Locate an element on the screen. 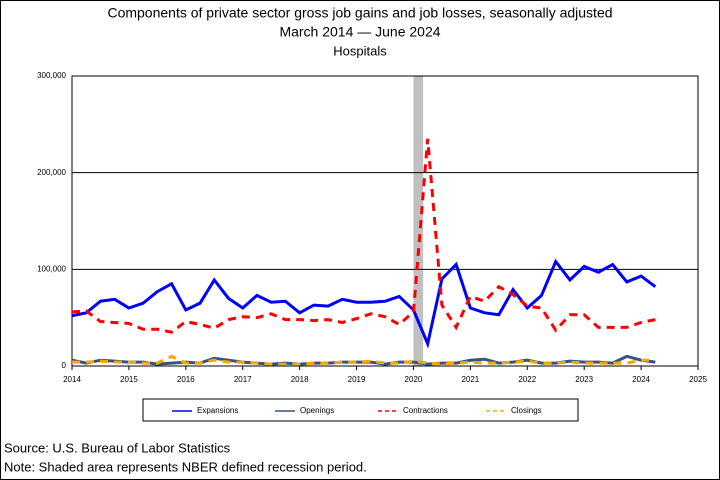 This screenshot has width=720, height=480. x-tick-label: 2017 is located at coordinates (243, 379).